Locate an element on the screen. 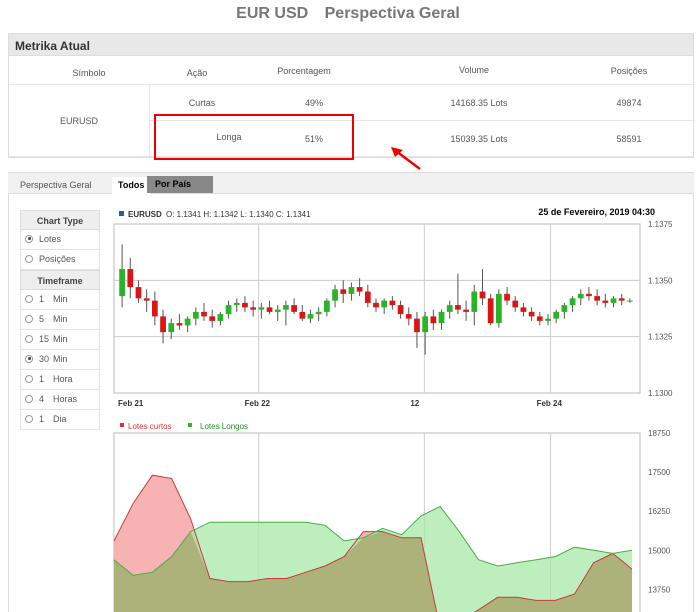 The width and height of the screenshot is (696, 612). timeframe-option-0: 1 Min is located at coordinates (60, 300).